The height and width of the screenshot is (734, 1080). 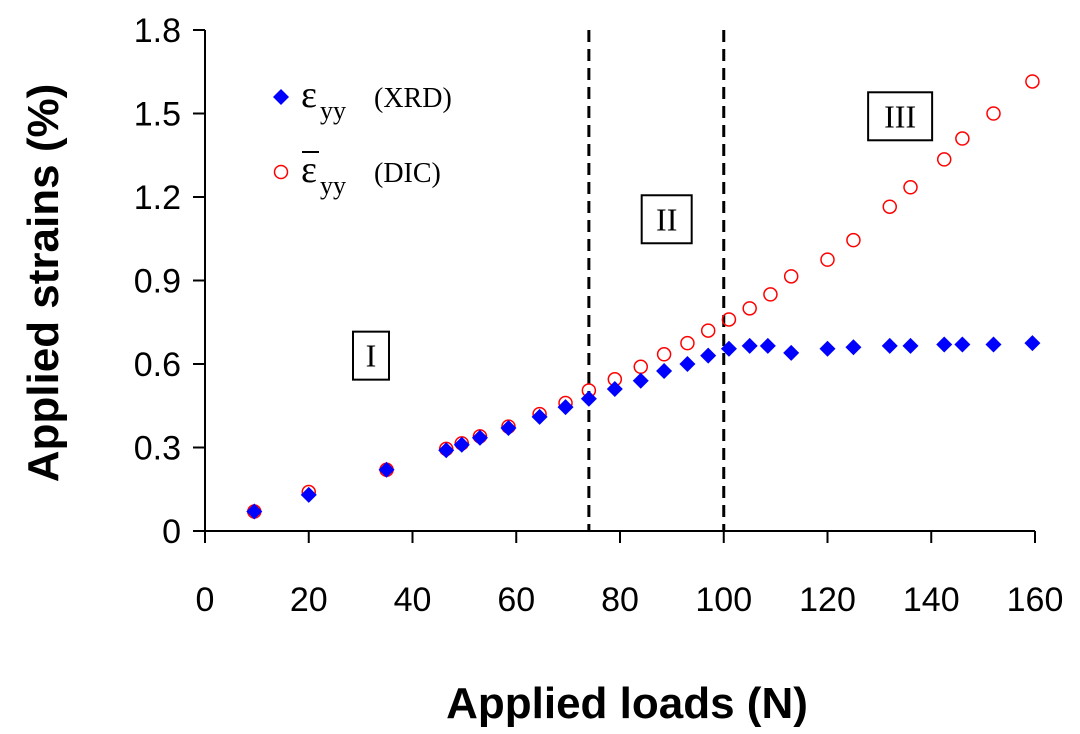 I want to click on region-label: I, so click(x=371, y=356).